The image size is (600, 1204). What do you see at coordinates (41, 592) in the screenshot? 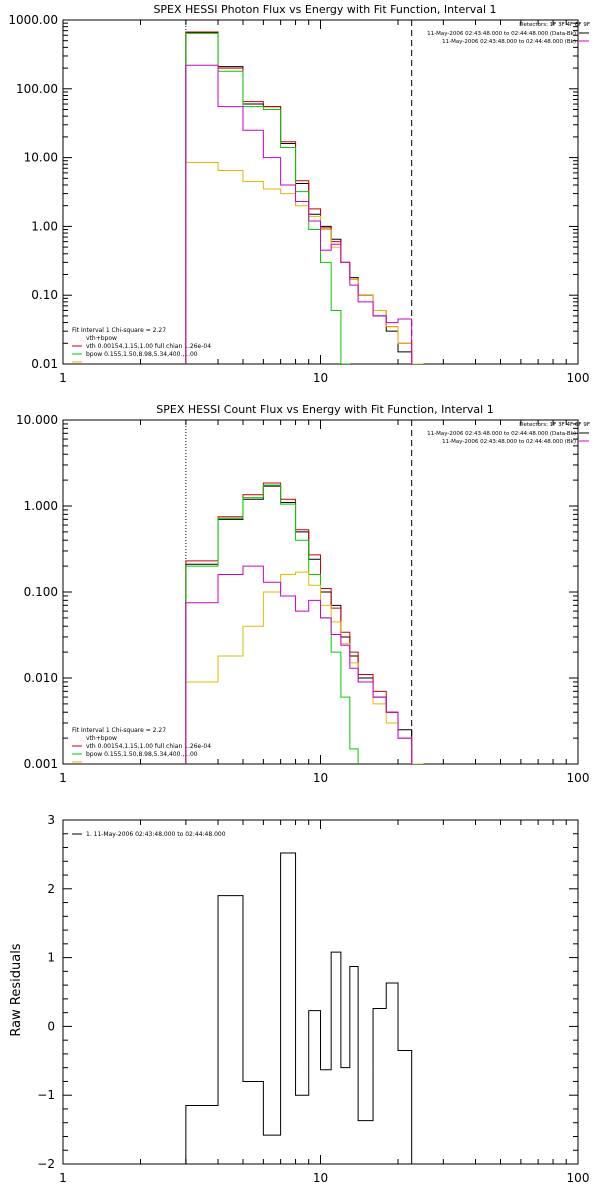
I see `y-tick-label: 0.100` at bounding box center [41, 592].